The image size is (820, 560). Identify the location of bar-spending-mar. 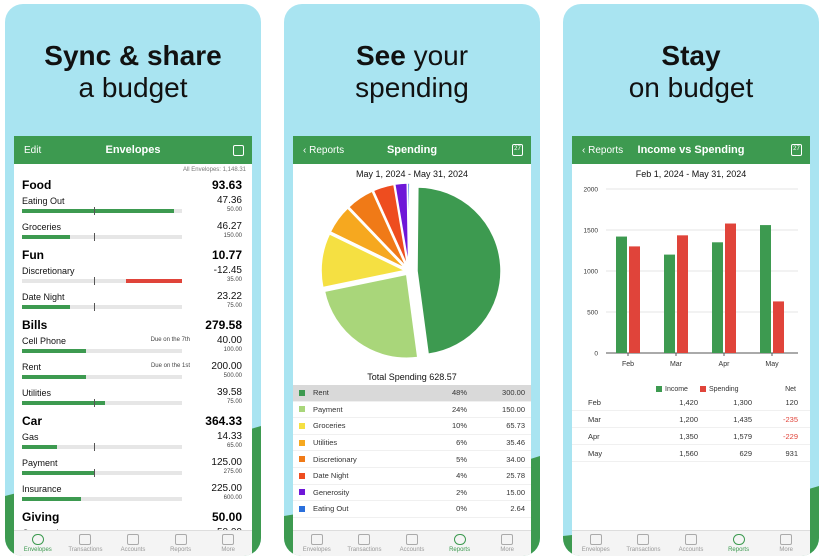
(682, 294).